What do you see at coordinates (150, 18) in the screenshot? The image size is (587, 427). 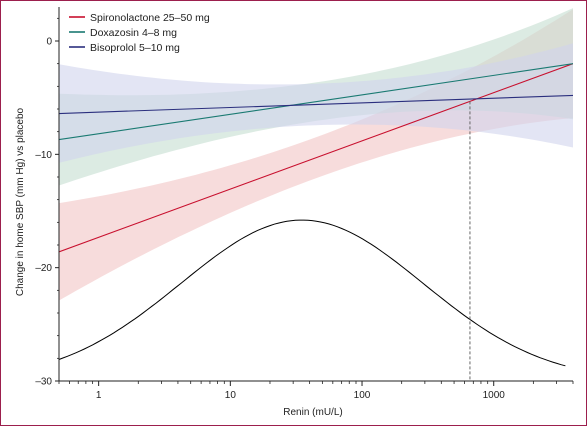 I see `legend-label-0: Spironolactone 25–50 mg` at bounding box center [150, 18].